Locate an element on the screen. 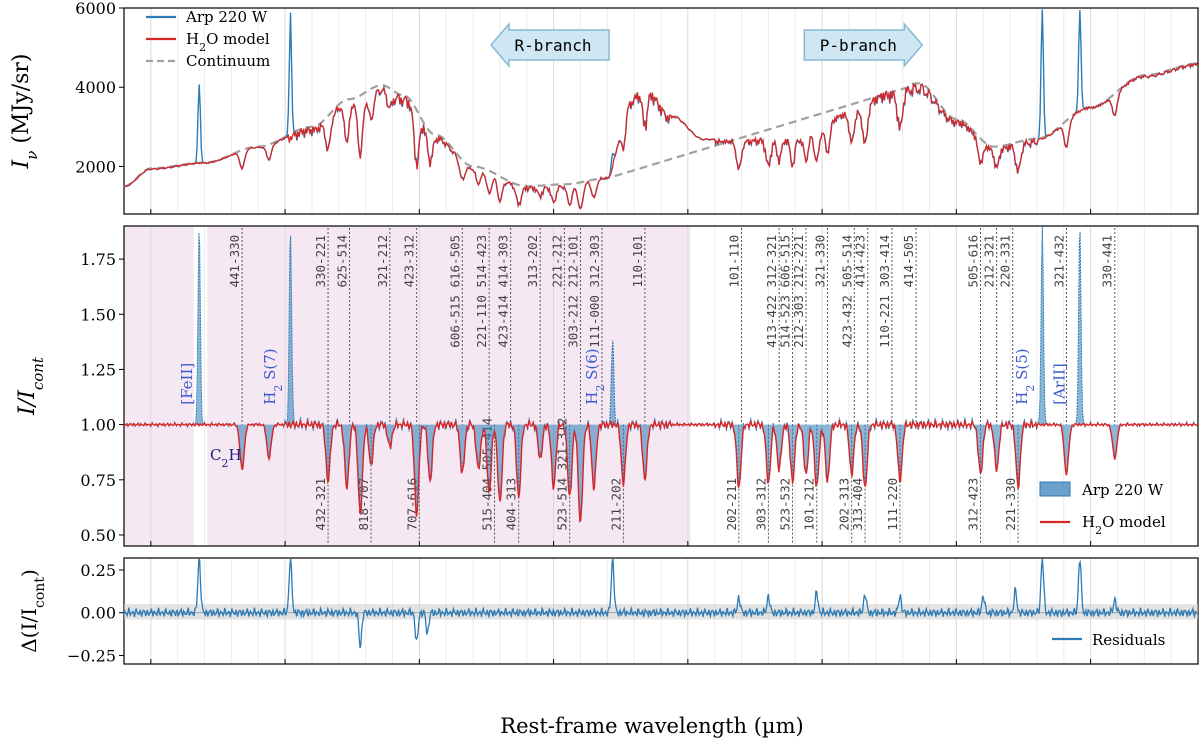 The height and width of the screenshot is (745, 1200). legend-bottom: Residuals is located at coordinates (1108, 640).